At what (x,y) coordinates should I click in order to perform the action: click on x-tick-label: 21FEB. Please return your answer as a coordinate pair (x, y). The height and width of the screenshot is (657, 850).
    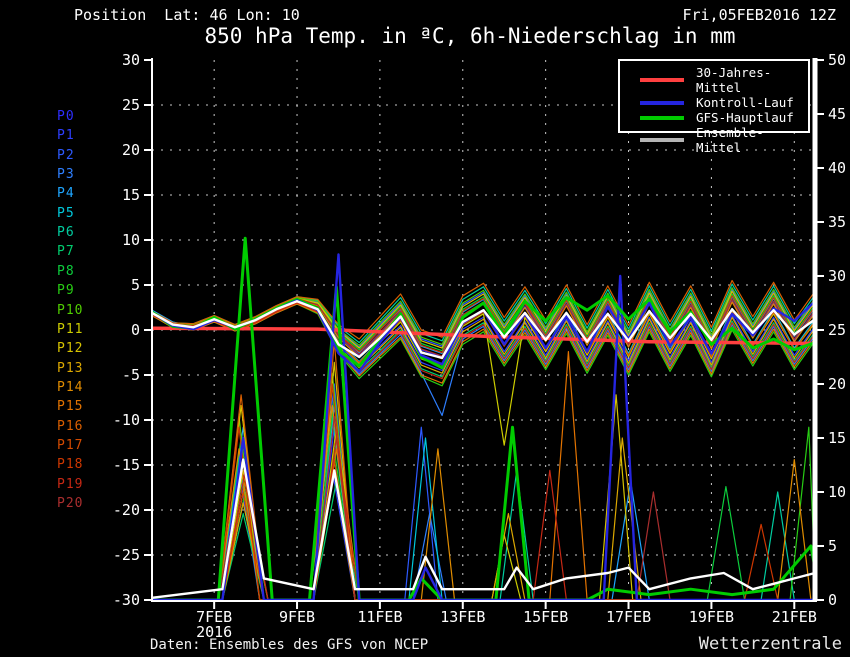
    Looking at the image, I should click on (794, 617).